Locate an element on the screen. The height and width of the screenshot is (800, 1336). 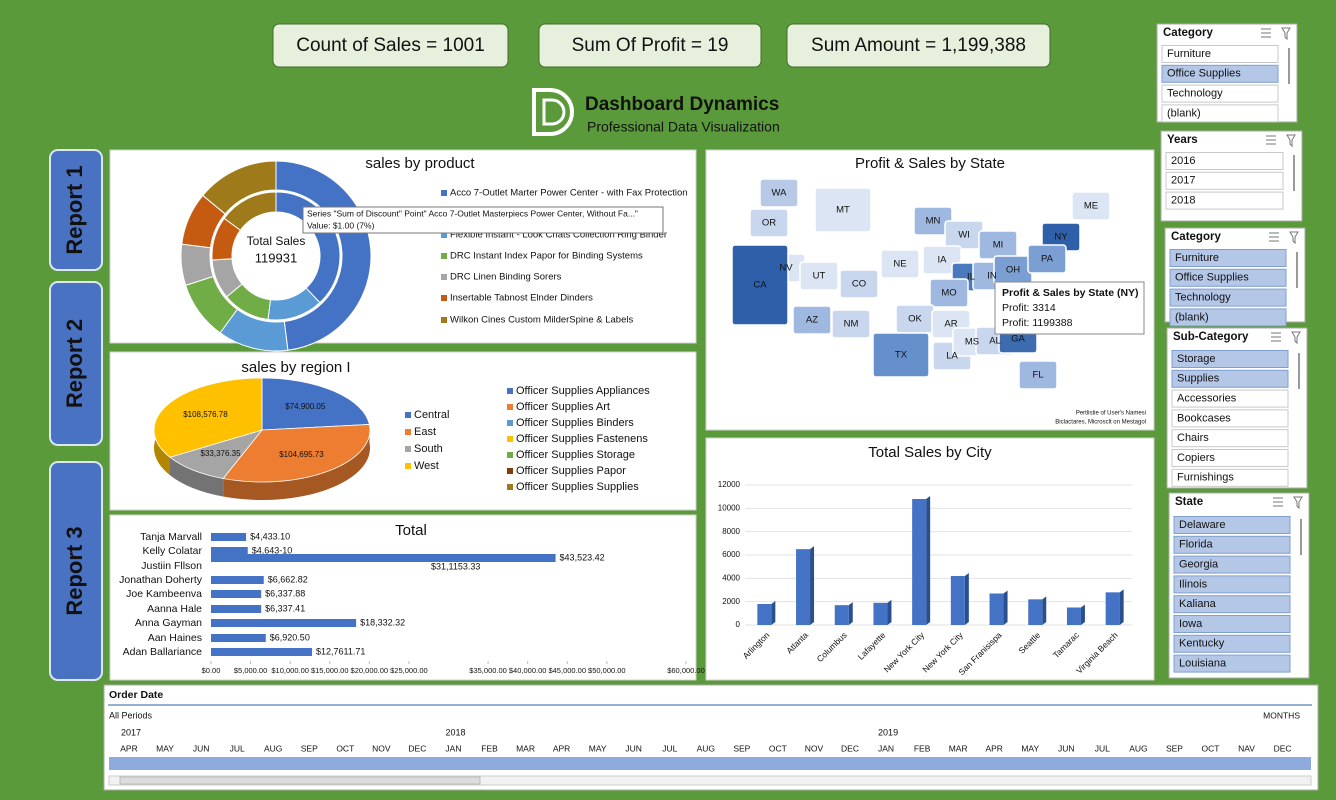
y-tick-label: Adan Ballariance is located at coordinates (163, 652).